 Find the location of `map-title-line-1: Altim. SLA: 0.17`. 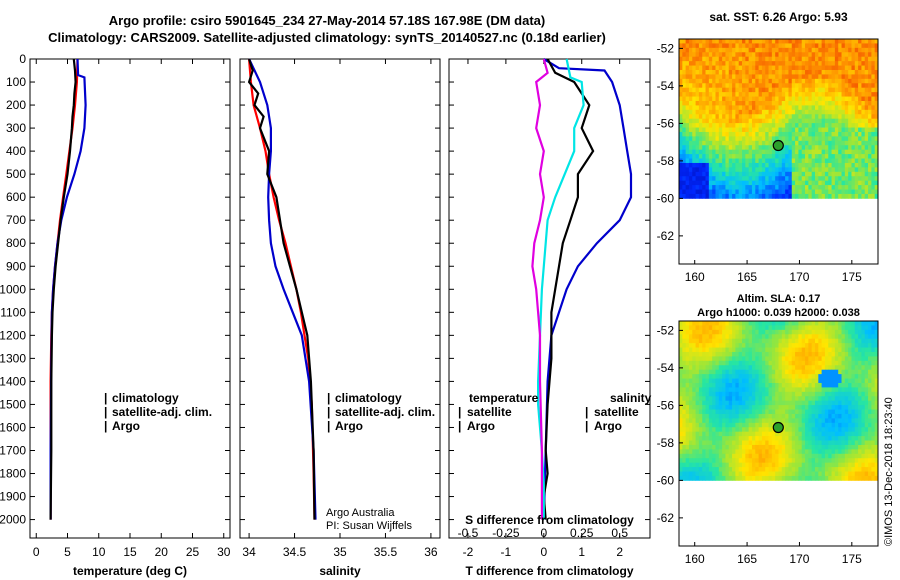

map-title-line-1: Altim. SLA: 0.17 is located at coordinates (779, 299).